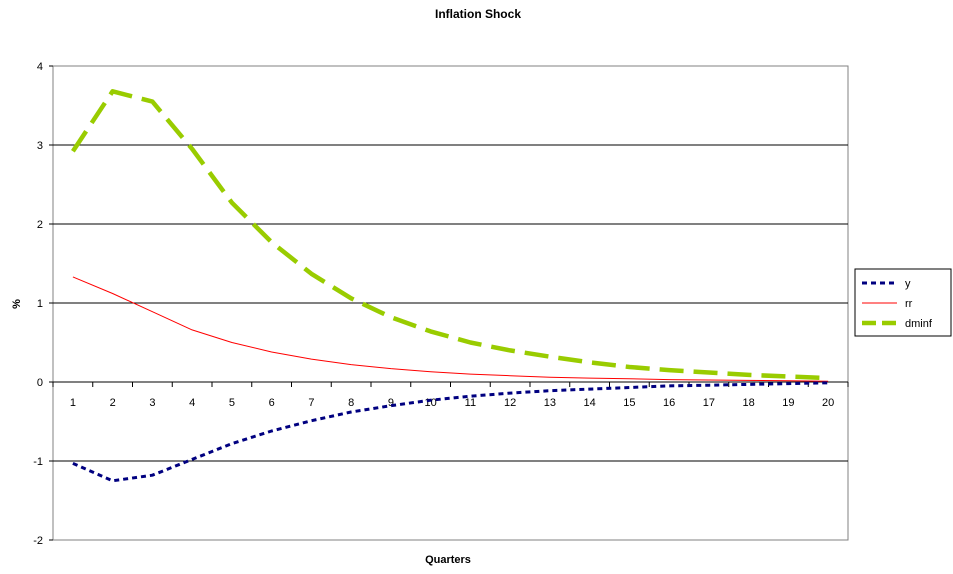 The height and width of the screenshot is (574, 953). I want to click on y-tick-label: 3, so click(40, 146).